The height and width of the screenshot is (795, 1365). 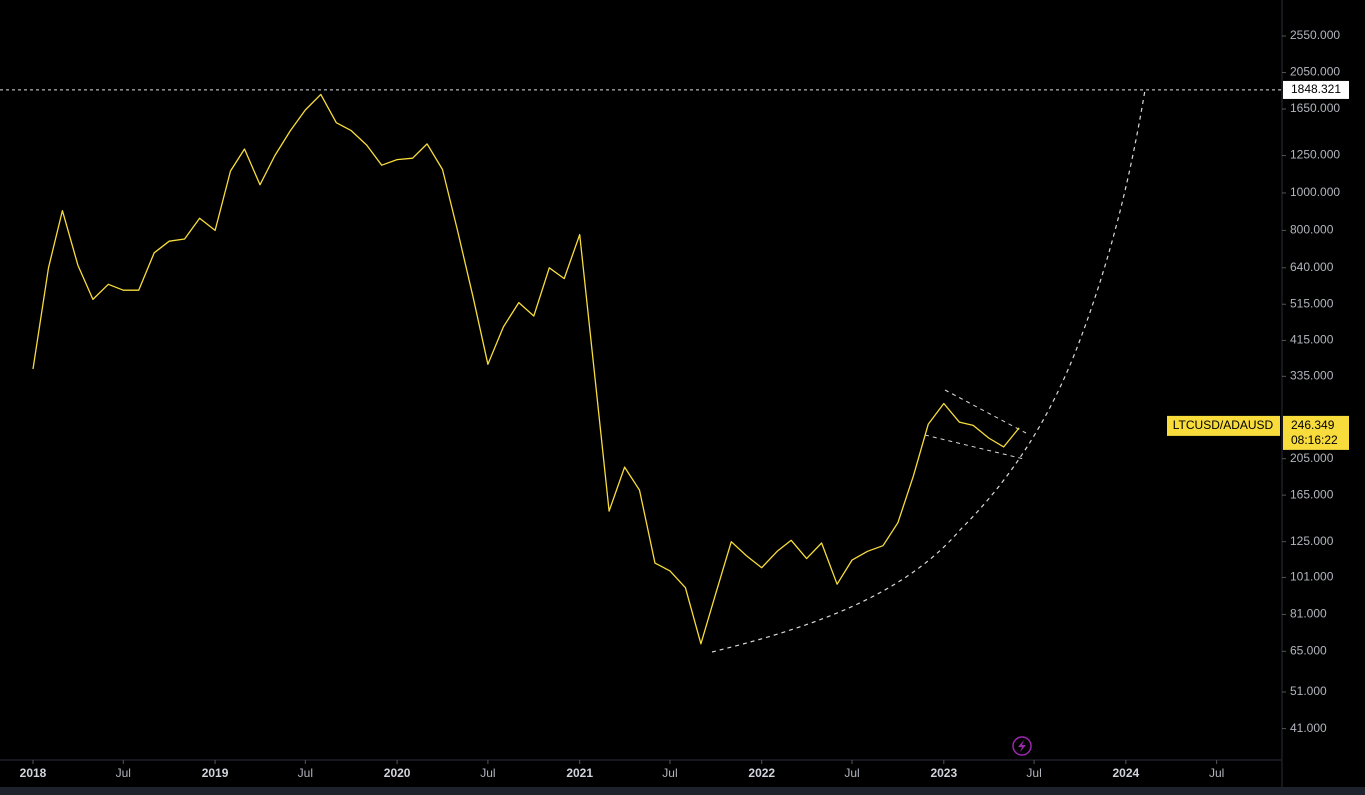 What do you see at coordinates (1308, 650) in the screenshot?
I see `y-tick-label: 65.000` at bounding box center [1308, 650].